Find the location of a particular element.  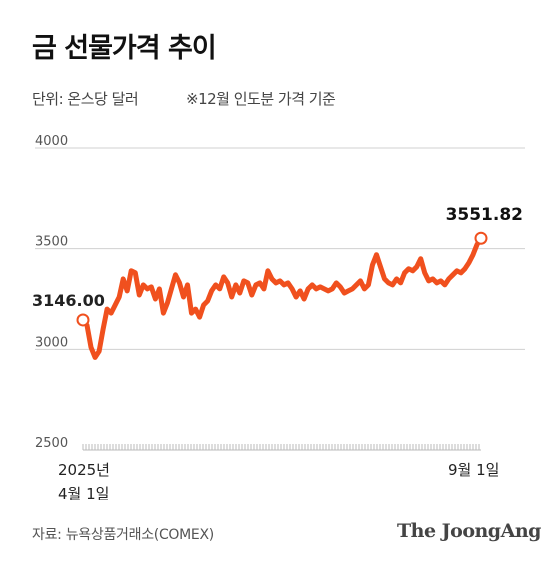

y-tick-label: 2500 is located at coordinates (51, 443).